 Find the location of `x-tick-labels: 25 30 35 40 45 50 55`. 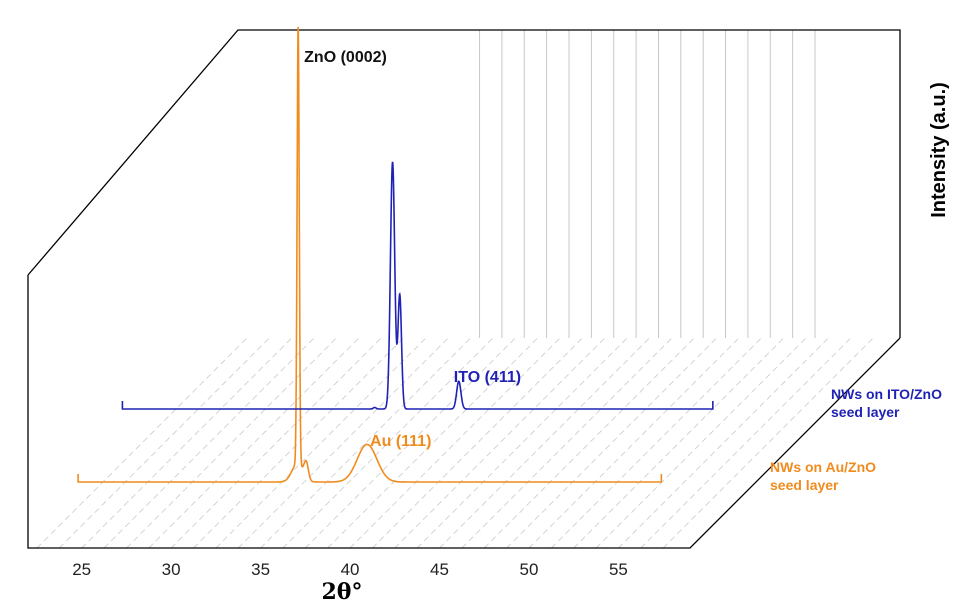

x-tick-labels: 25 30 35 40 45 50 55 is located at coordinates (350, 569).